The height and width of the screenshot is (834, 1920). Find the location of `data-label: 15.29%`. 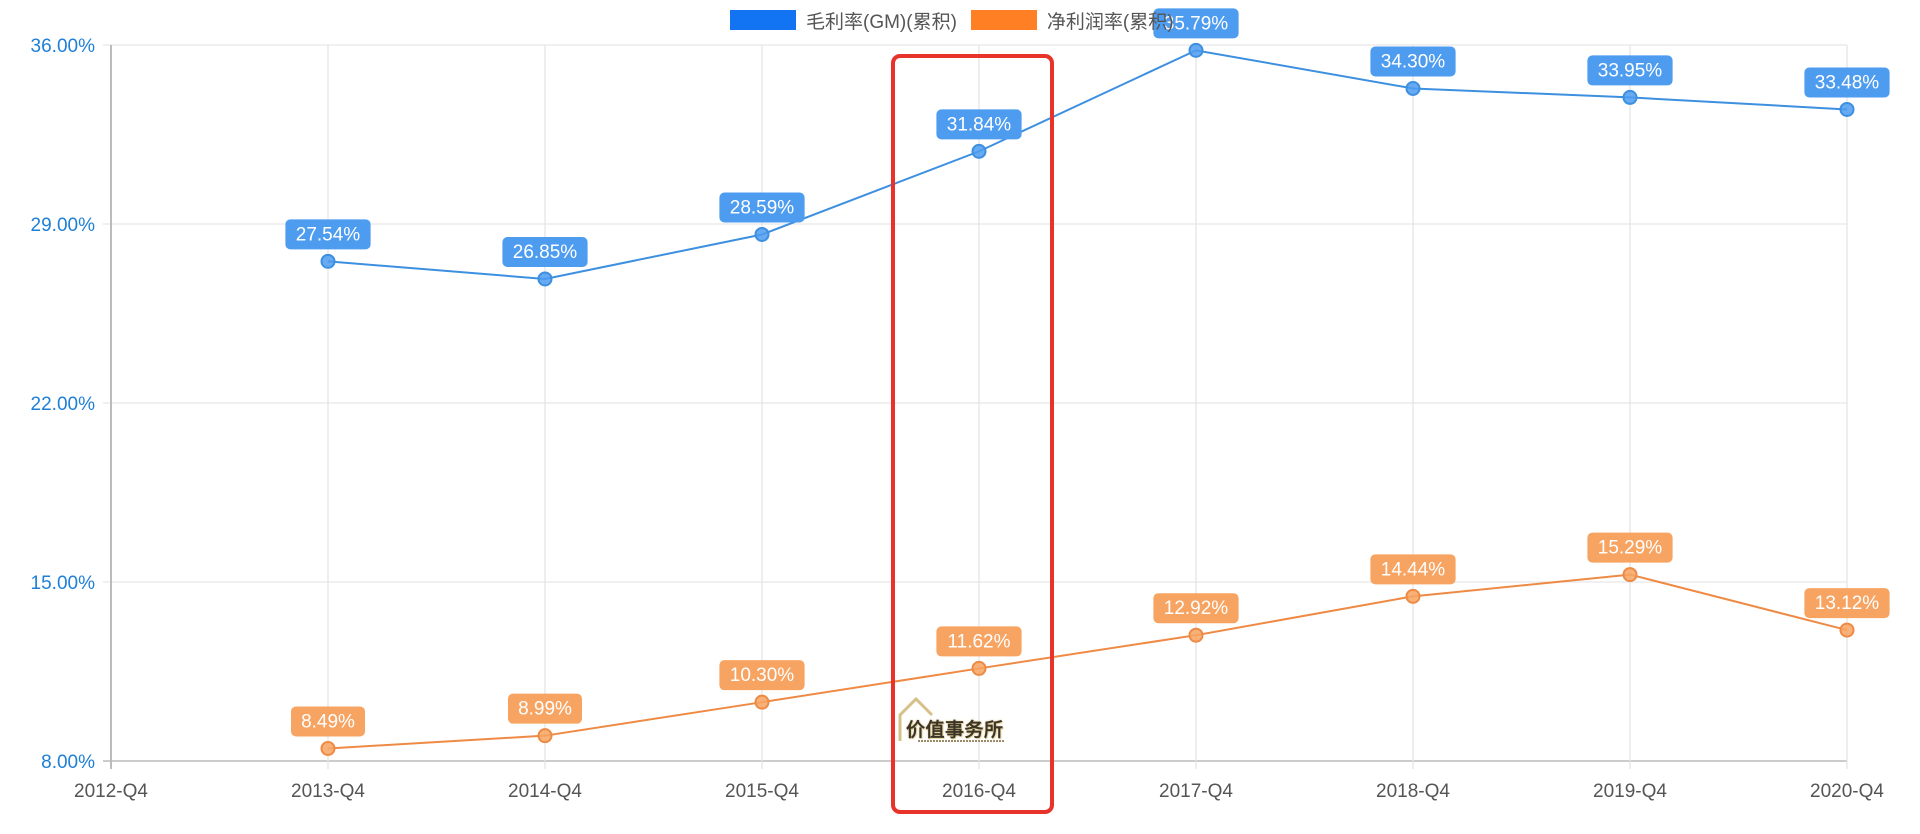

data-label: 15.29% is located at coordinates (1630, 548).